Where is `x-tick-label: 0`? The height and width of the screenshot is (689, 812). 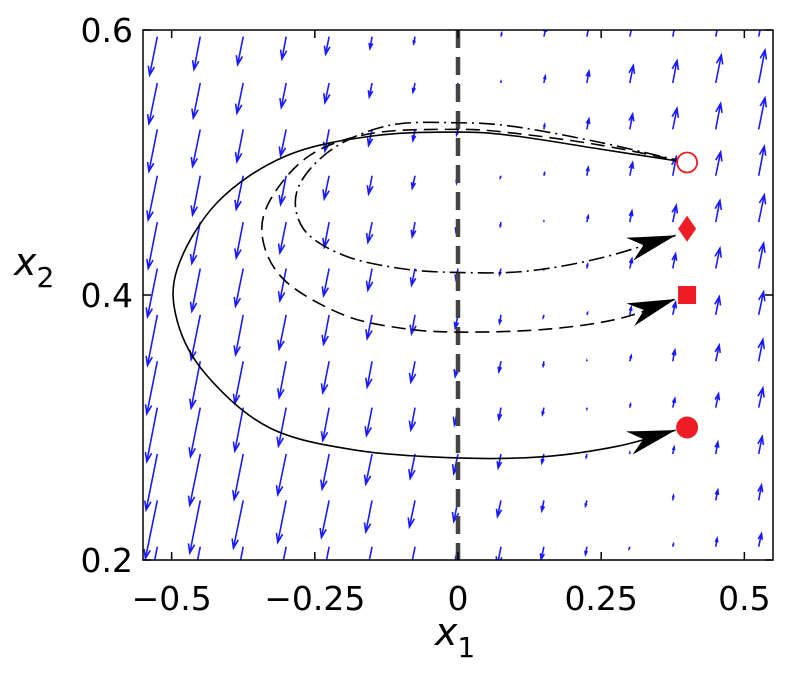
x-tick-label: 0 is located at coordinates (458, 598).